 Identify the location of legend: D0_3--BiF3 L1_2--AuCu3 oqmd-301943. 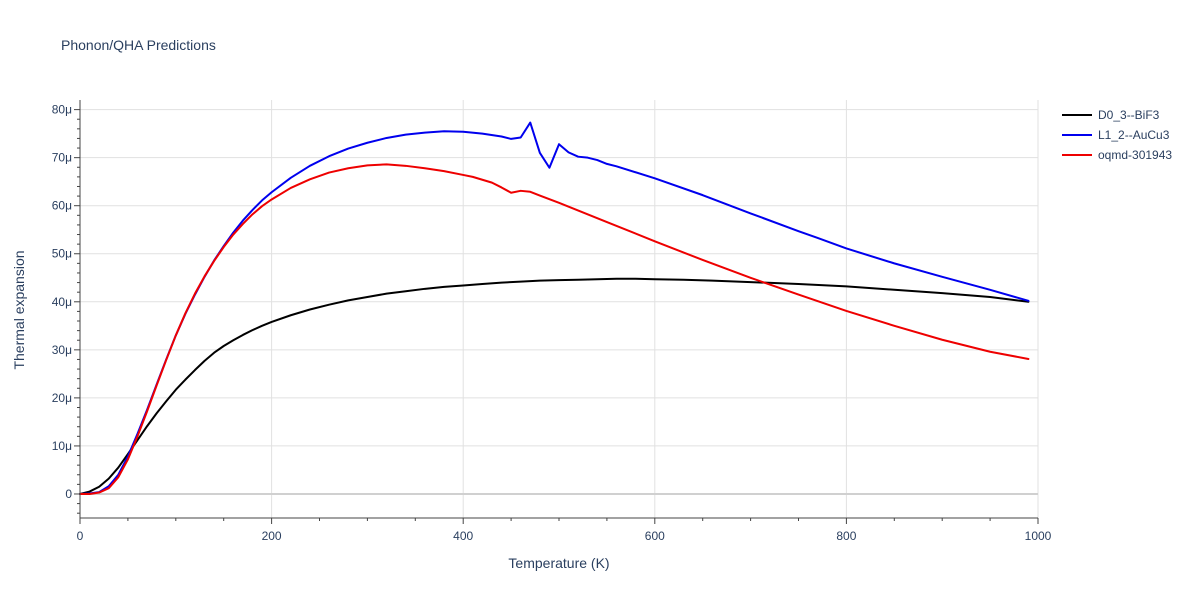
(1117, 135).